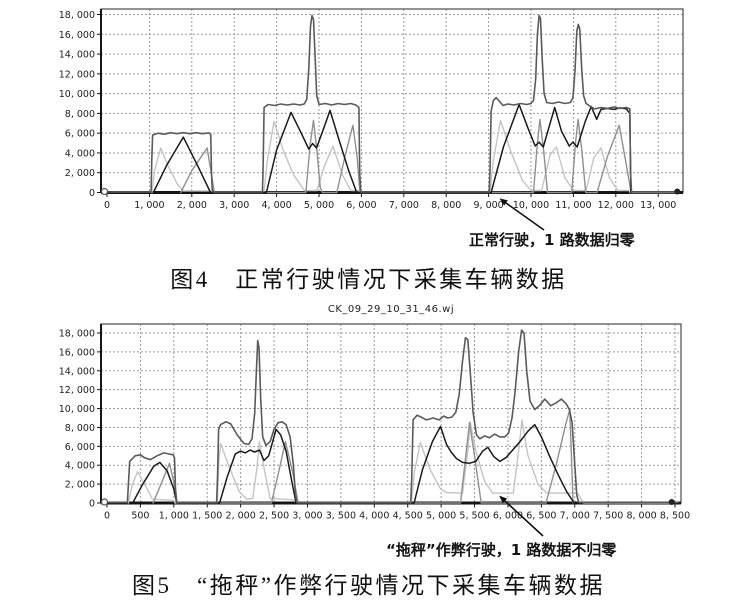 The image size is (737, 602). What do you see at coordinates (552, 240) in the screenshot?
I see `figure4-annotation: 正常行驶，1 路数据归零` at bounding box center [552, 240].